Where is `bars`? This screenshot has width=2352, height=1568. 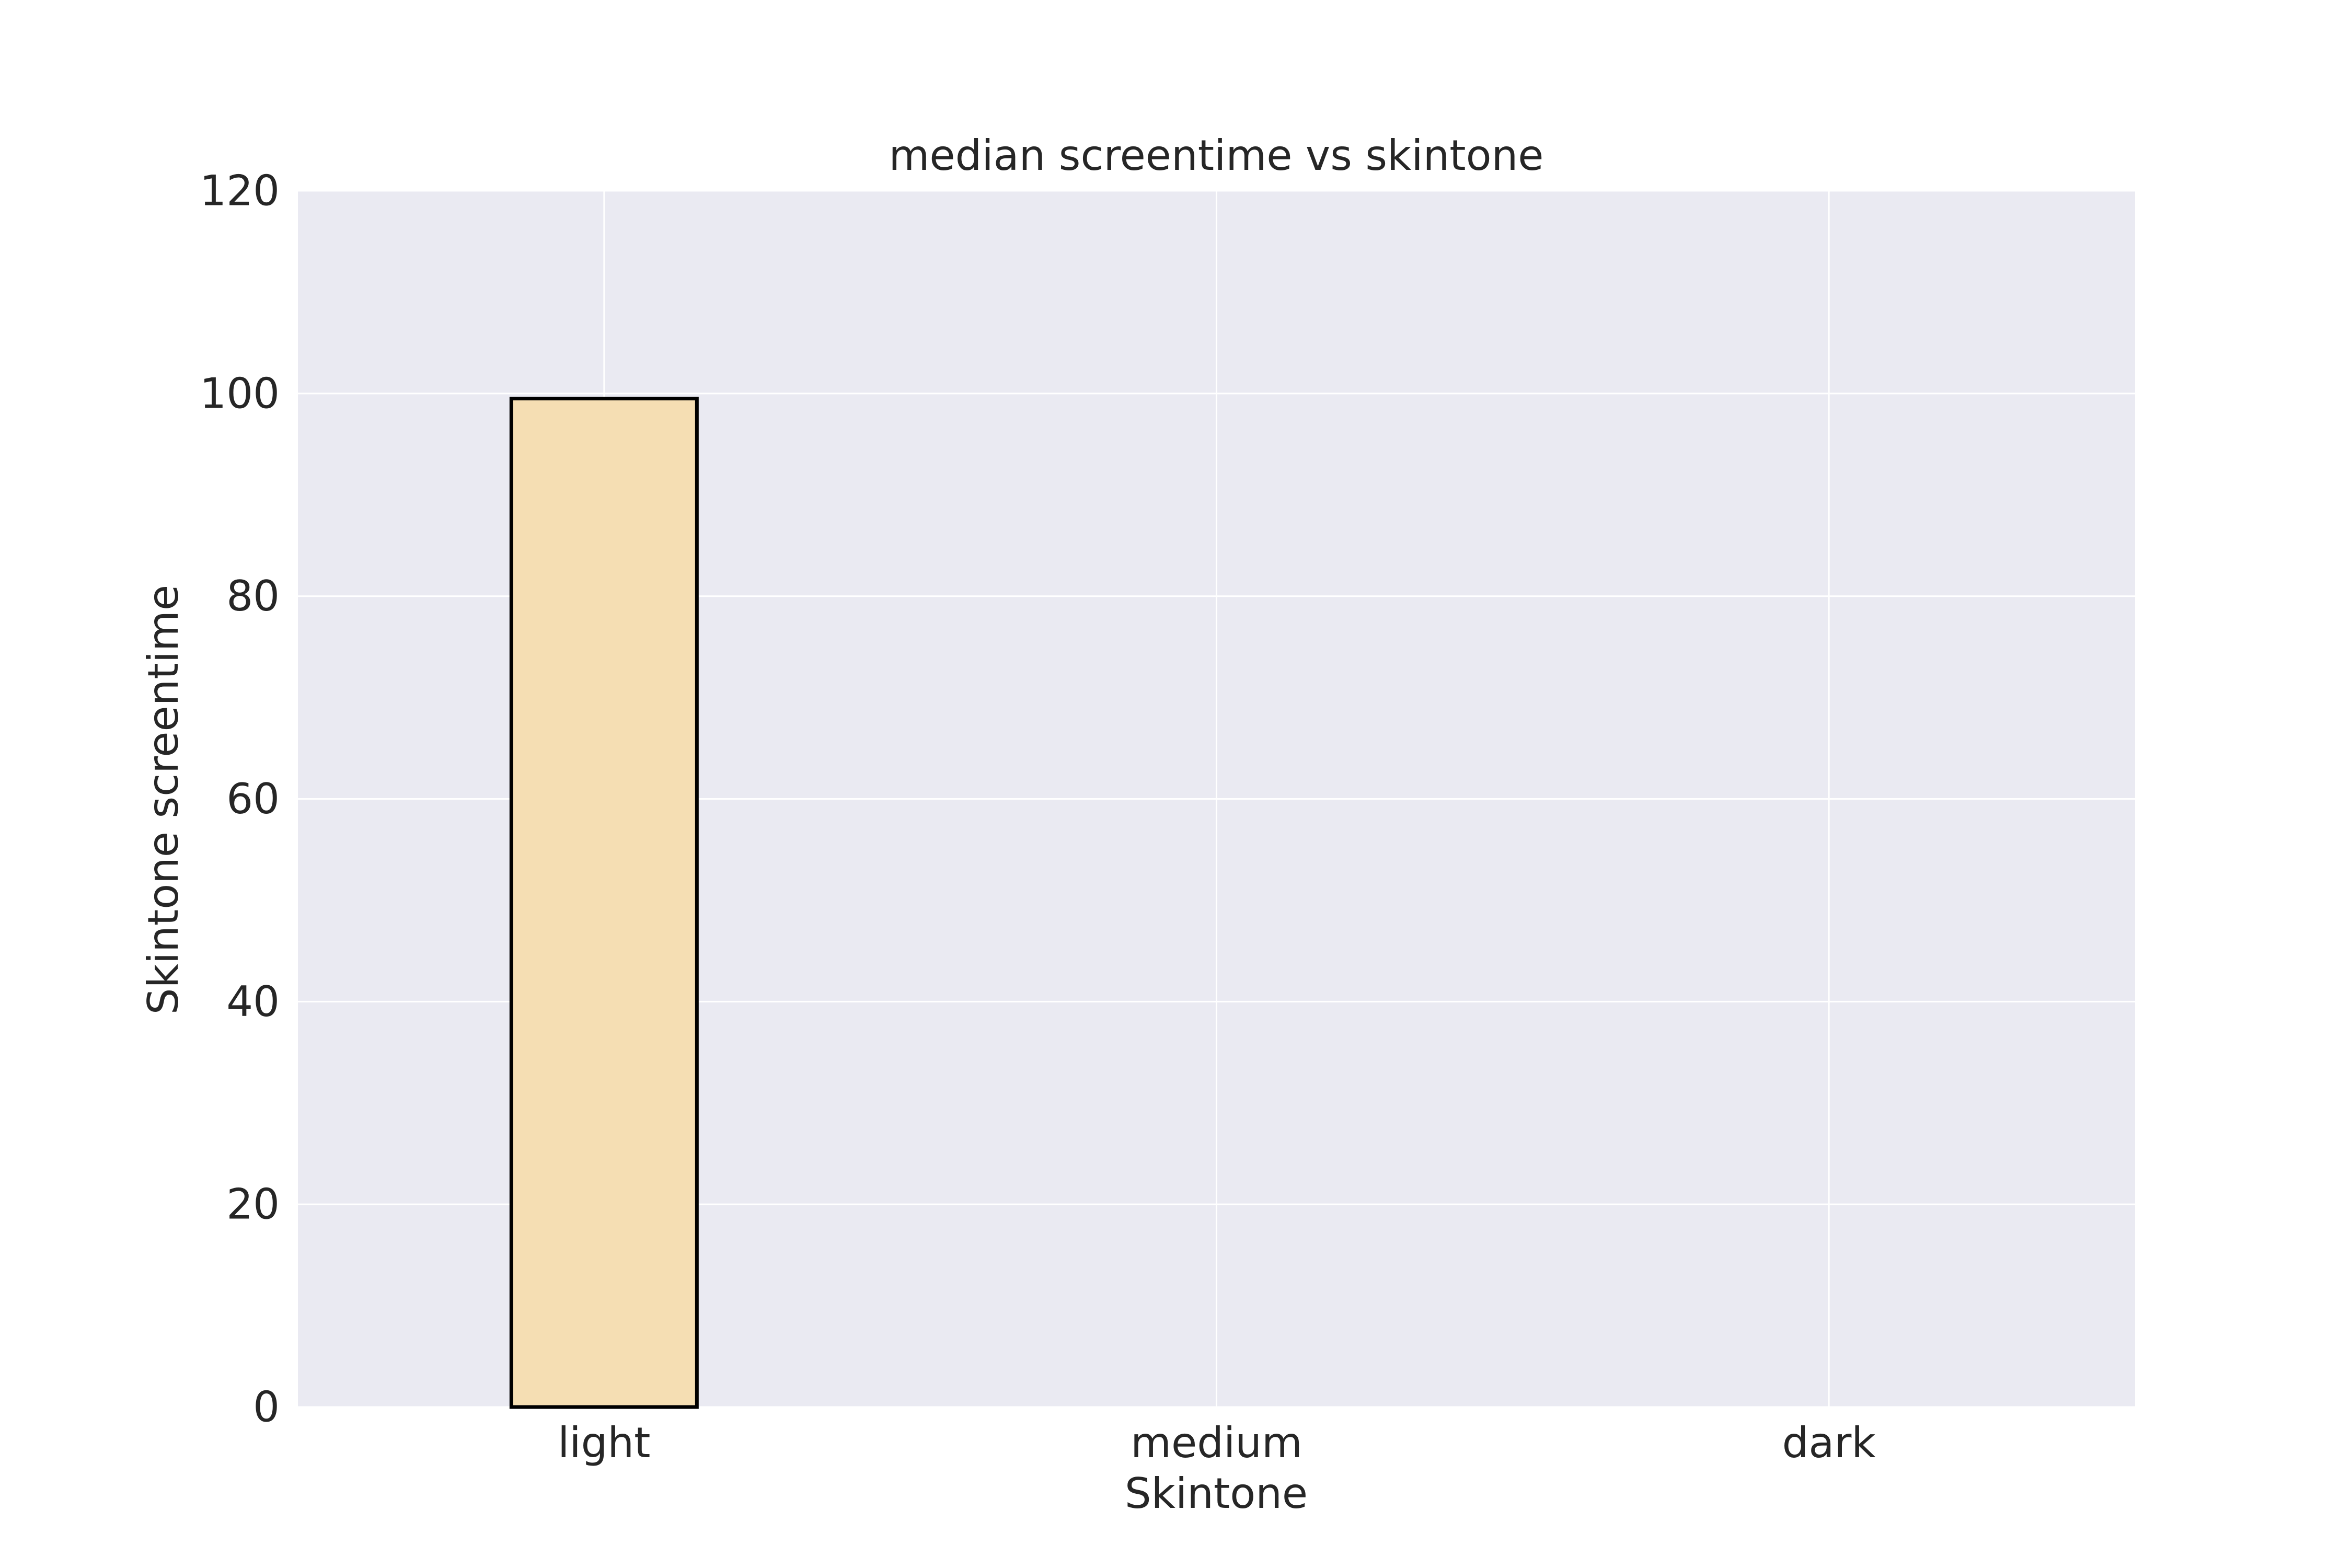 bars is located at coordinates (604, 903).